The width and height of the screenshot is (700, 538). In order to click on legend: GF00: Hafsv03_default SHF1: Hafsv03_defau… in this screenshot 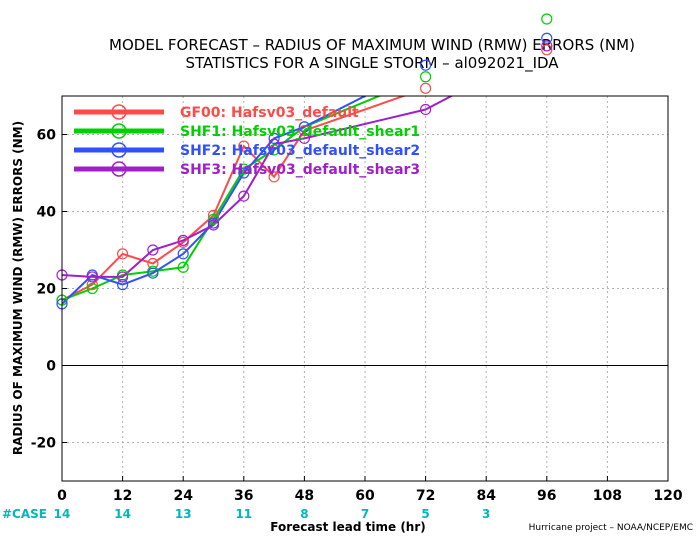, I will do `click(247, 141)`.